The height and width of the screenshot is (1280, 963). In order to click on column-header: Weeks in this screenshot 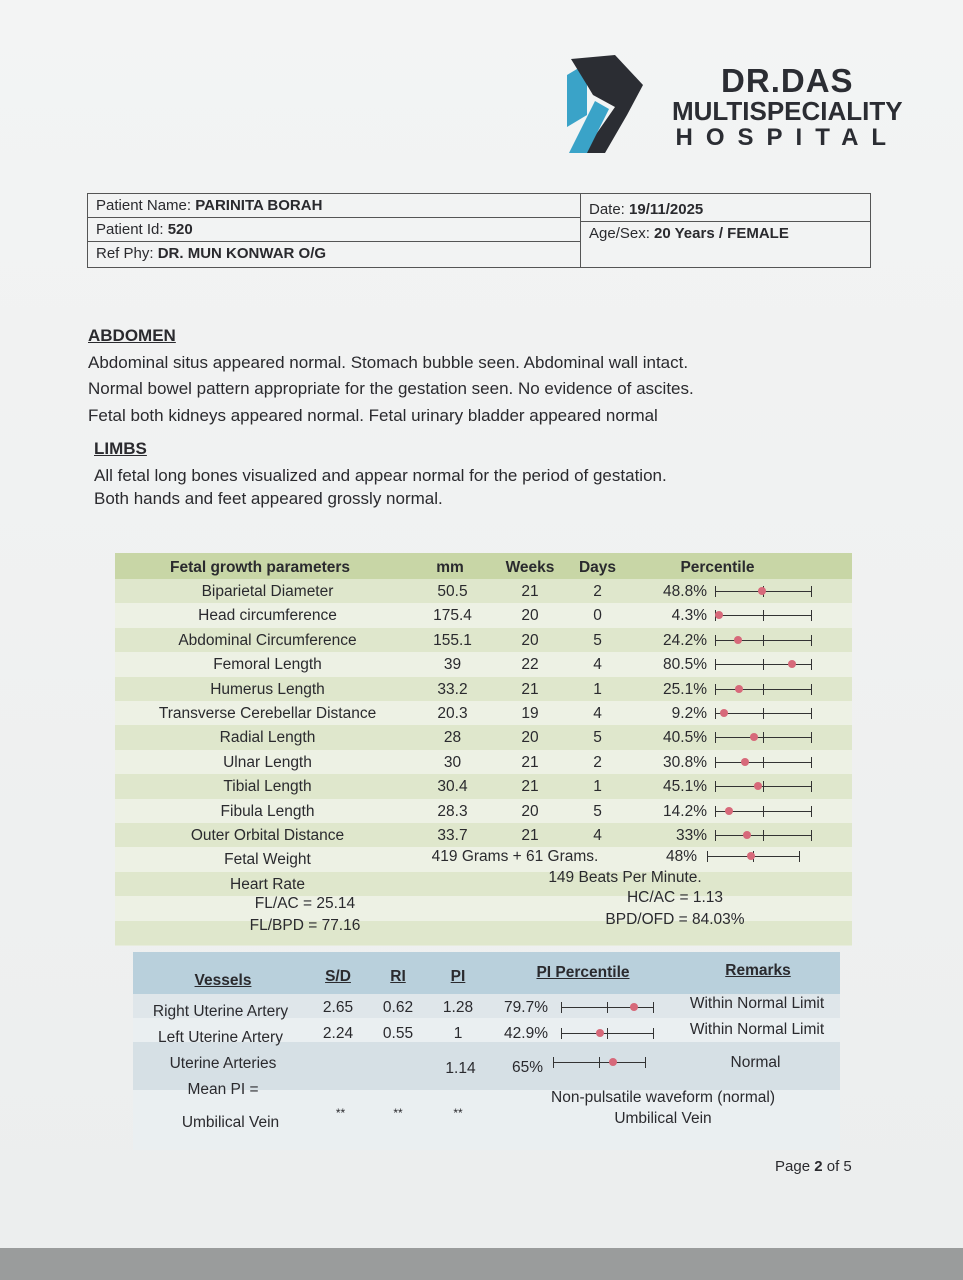, I will do `click(530, 567)`.